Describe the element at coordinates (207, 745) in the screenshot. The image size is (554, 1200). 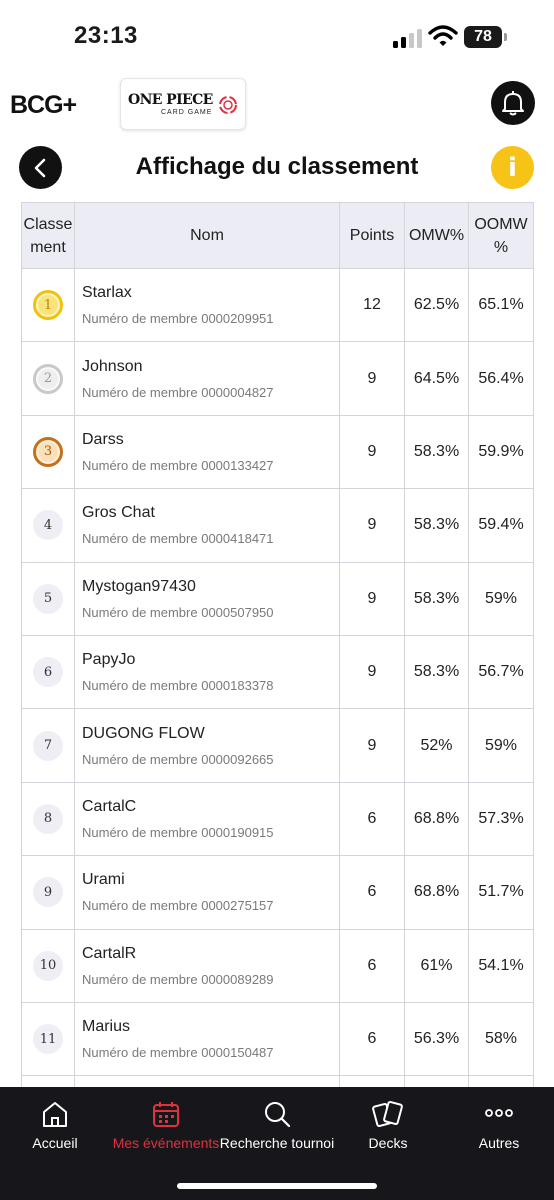
I see `player-cell: DUGONG FLOW Numéro de membre 0000092665` at that location.